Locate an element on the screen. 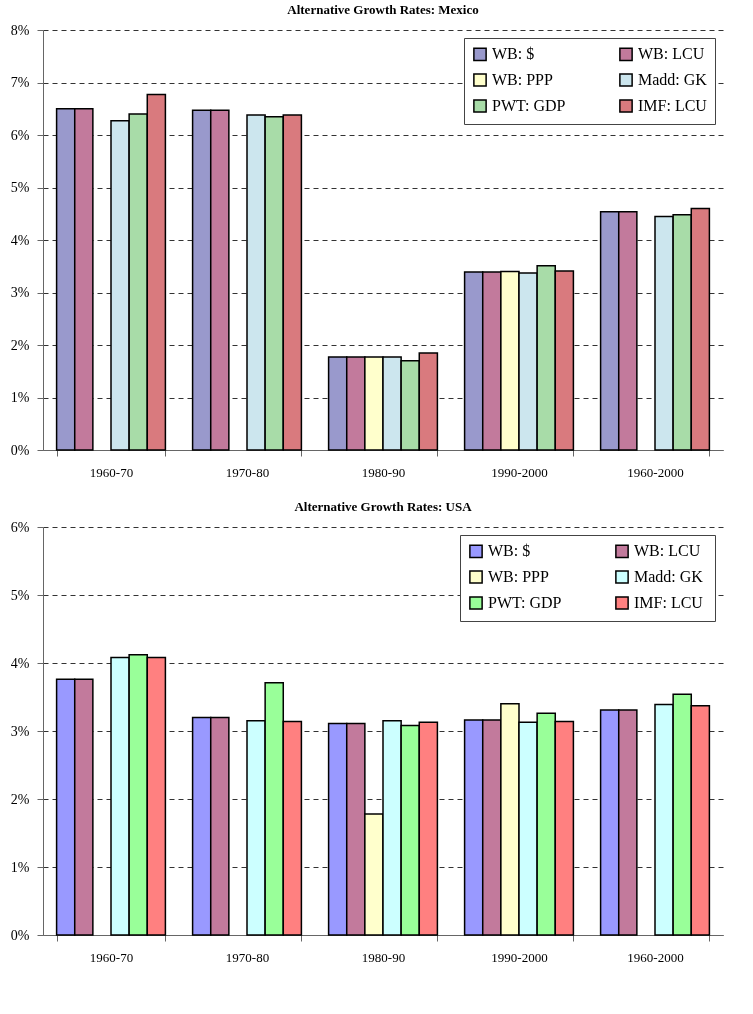  y-tick-label: 7% is located at coordinates (20, 82).